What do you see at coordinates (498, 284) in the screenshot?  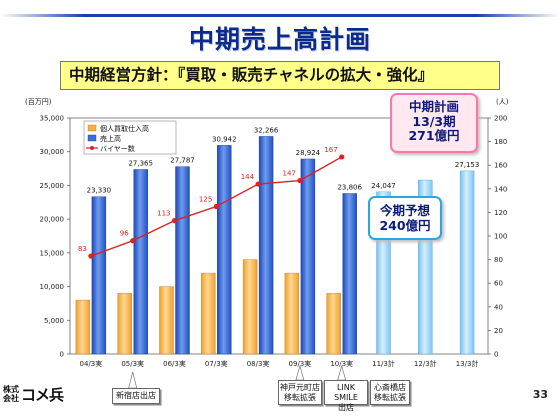 I see `y-right-tick-label: 60` at bounding box center [498, 284].